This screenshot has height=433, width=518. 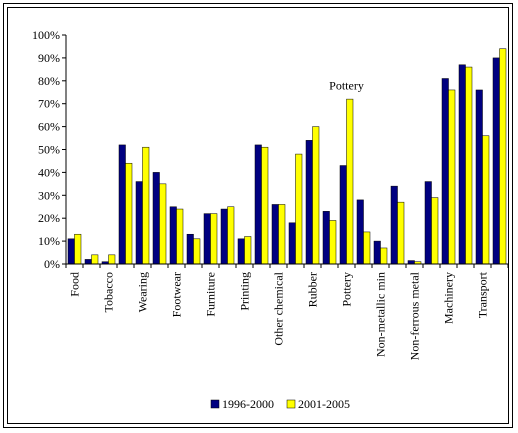 I want to click on legend: 1996-2000 2001-2005, so click(x=280, y=404).